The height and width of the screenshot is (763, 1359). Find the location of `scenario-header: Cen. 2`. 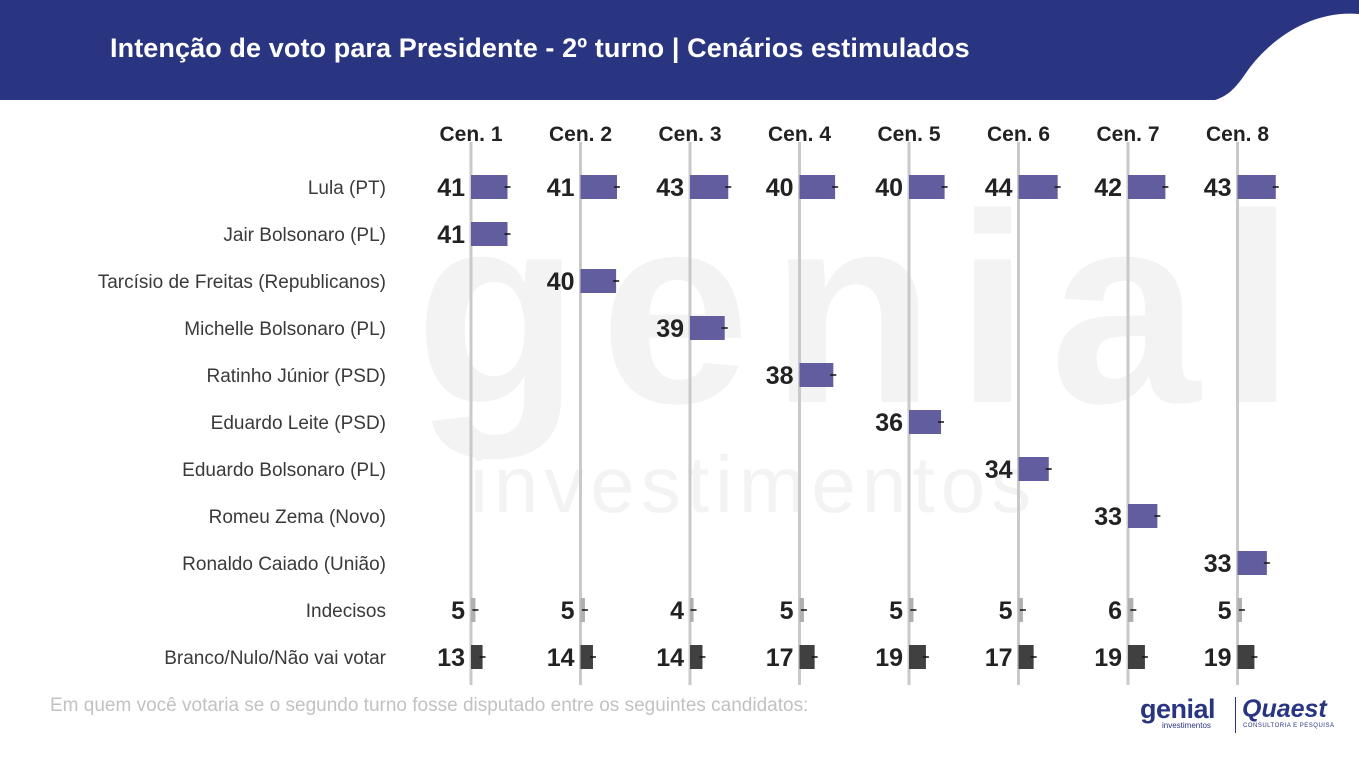

scenario-header: Cen. 2 is located at coordinates (580, 134).